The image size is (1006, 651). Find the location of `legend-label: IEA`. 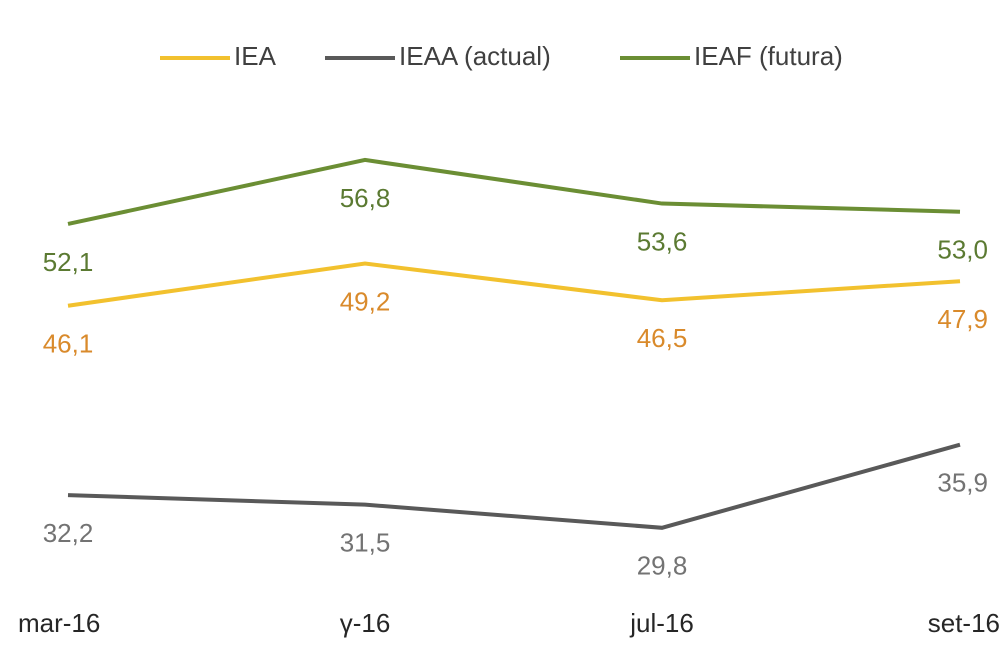

legend-label: IEA is located at coordinates (255, 56).